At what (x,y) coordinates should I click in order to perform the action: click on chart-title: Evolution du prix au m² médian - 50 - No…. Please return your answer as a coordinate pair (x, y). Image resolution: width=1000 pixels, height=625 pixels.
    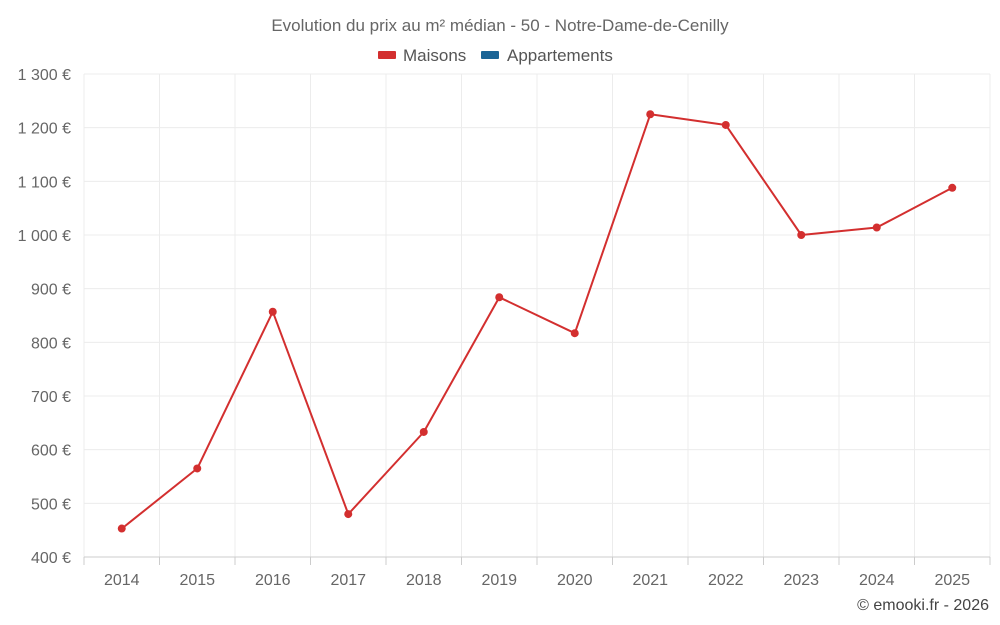
    Looking at the image, I should click on (500, 25).